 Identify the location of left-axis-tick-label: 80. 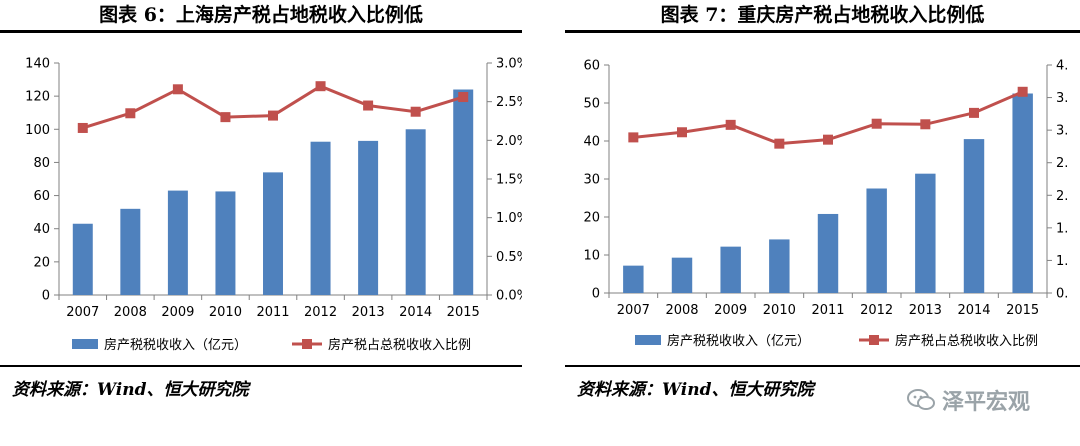
(41, 163).